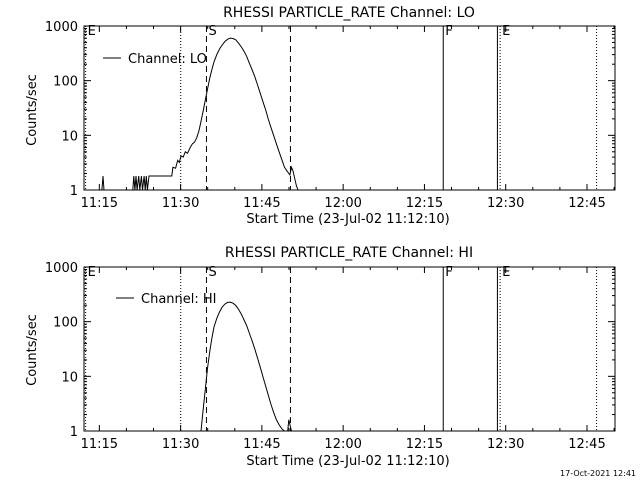 This screenshot has width=640, height=480. What do you see at coordinates (167, 59) in the screenshot?
I see `legend-label: Channel: LO` at bounding box center [167, 59].